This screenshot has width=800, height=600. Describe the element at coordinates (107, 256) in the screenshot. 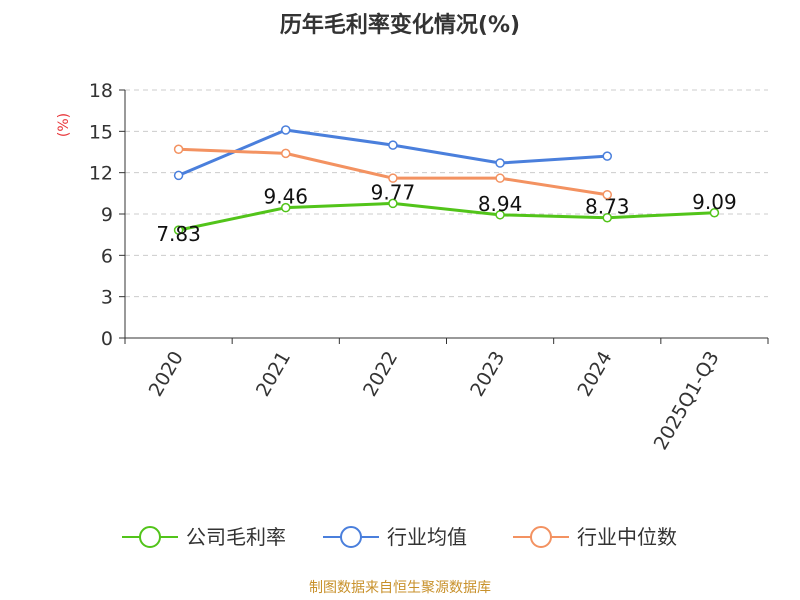

I see `y-tick-label-6: 6` at that location.